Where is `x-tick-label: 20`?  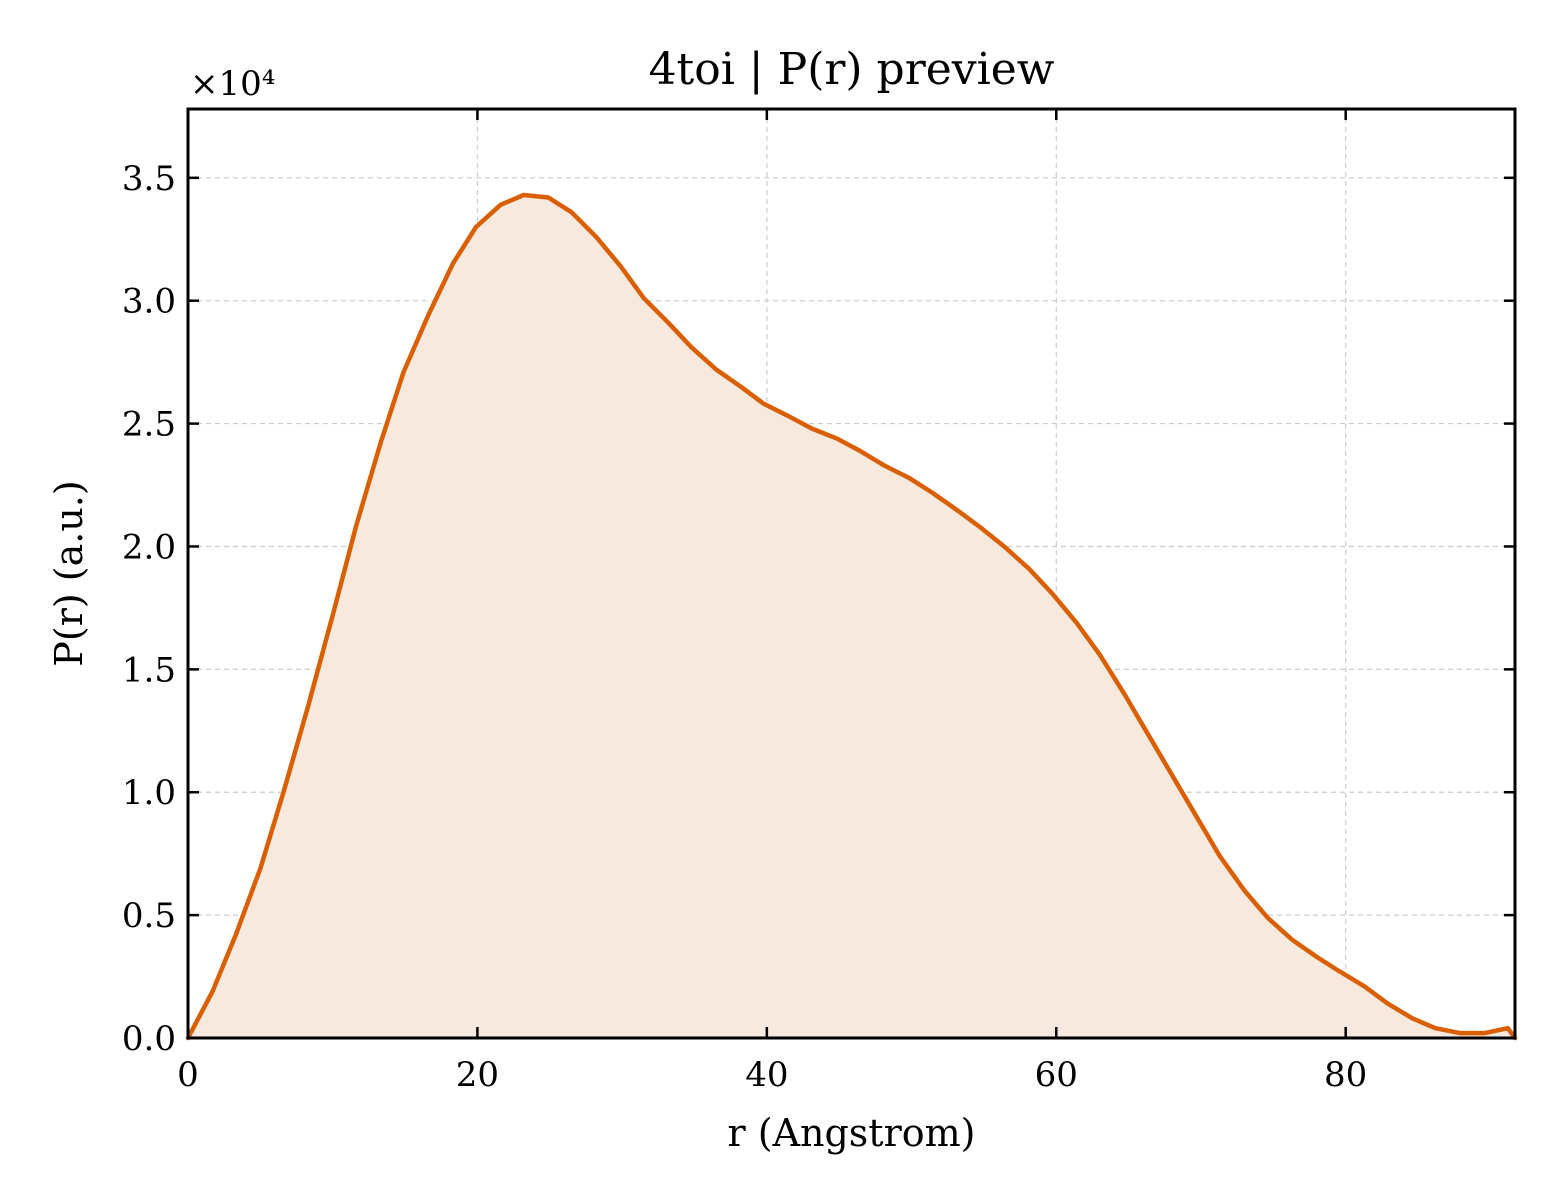 x-tick-label: 20 is located at coordinates (477, 1075).